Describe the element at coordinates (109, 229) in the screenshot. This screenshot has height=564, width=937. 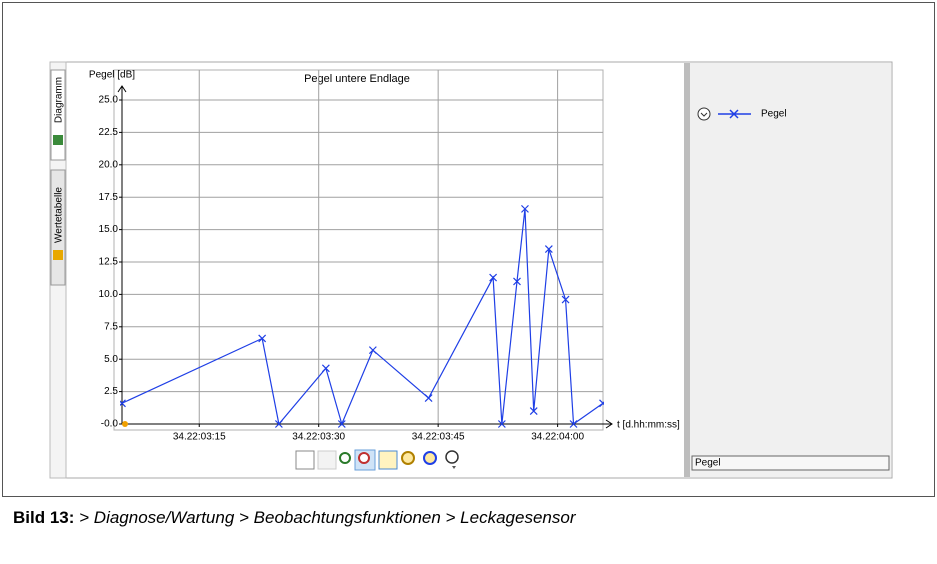
I see `y-tick-label: 15.0` at that location.